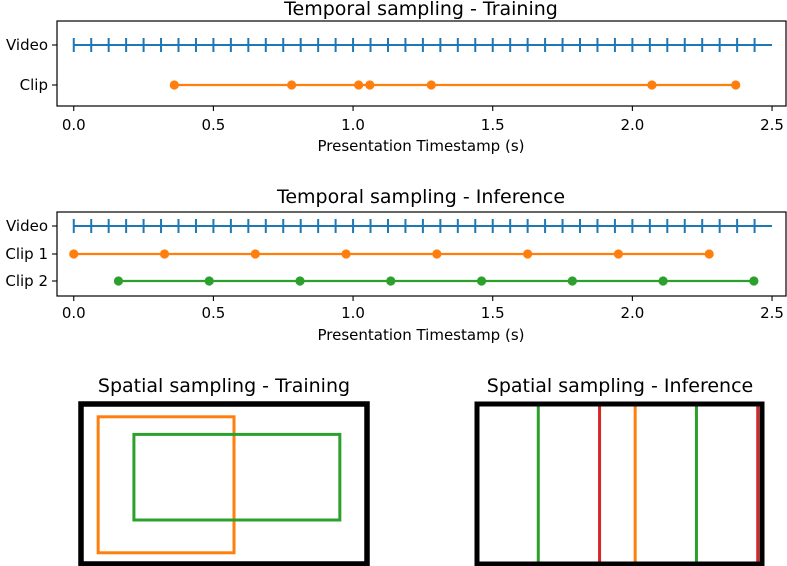 This screenshot has width=787, height=566. What do you see at coordinates (34, 85) in the screenshot?
I see `row-label: Clip` at bounding box center [34, 85].